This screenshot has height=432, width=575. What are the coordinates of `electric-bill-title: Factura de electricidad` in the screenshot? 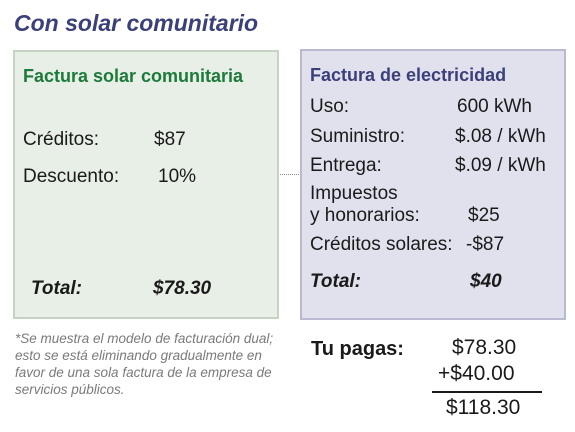 It's located at (408, 75).